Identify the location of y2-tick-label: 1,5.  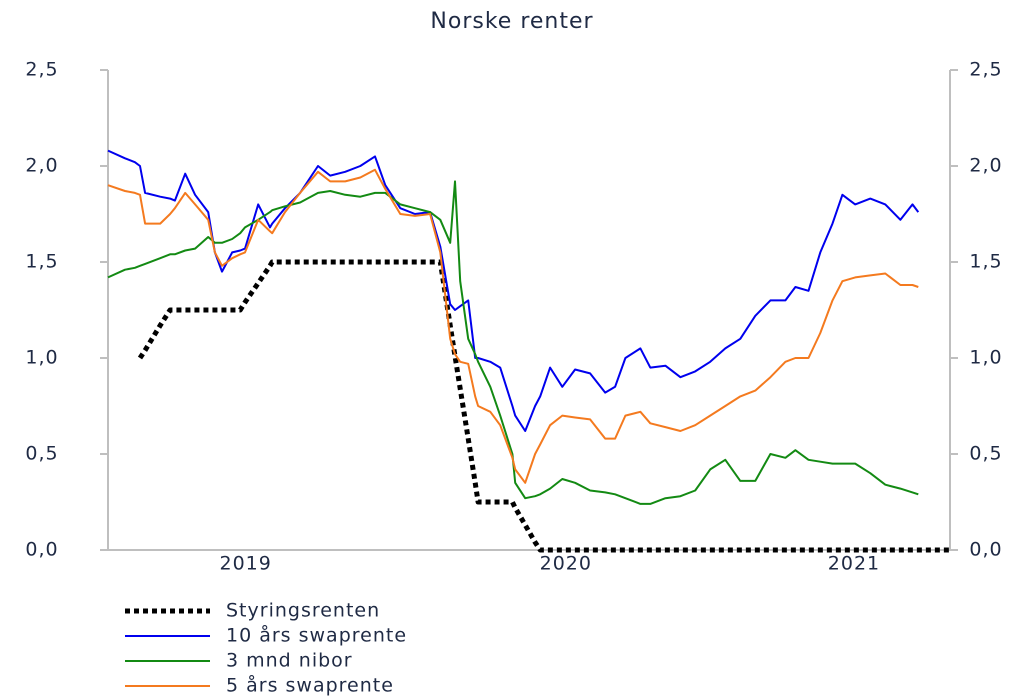
(985, 262).